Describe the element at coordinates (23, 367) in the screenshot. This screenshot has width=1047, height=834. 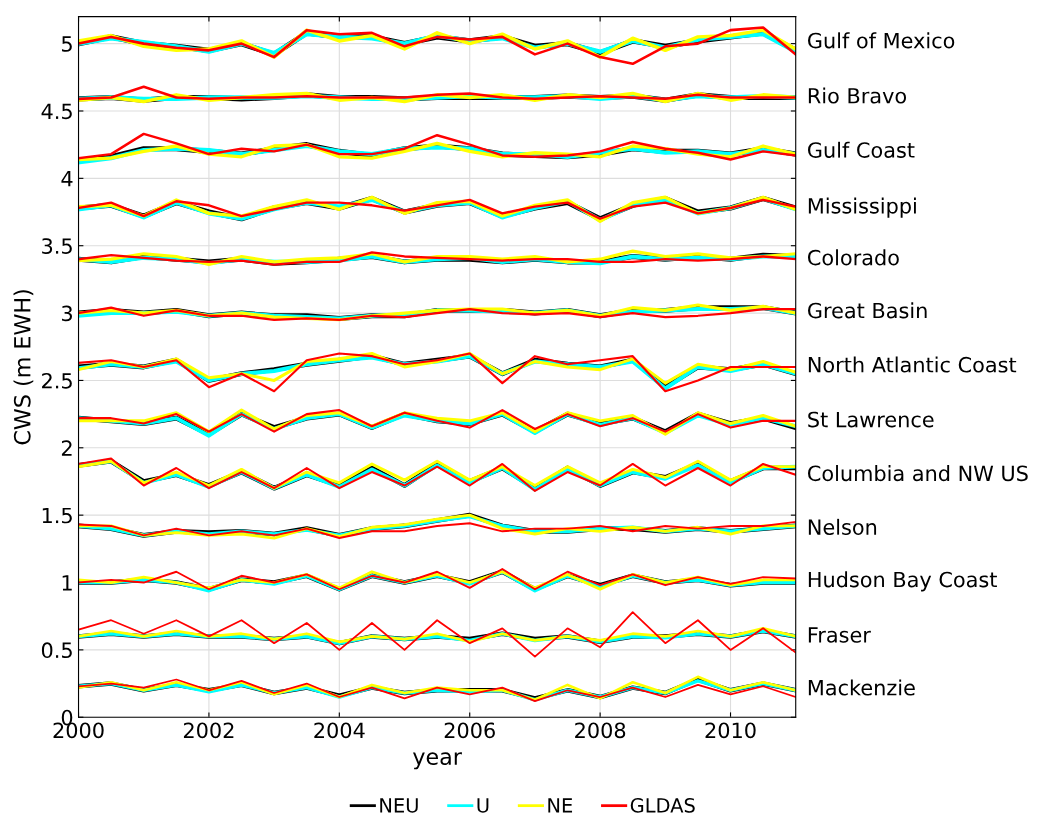
I see `y-axis-title: CWS (m EWH)` at that location.